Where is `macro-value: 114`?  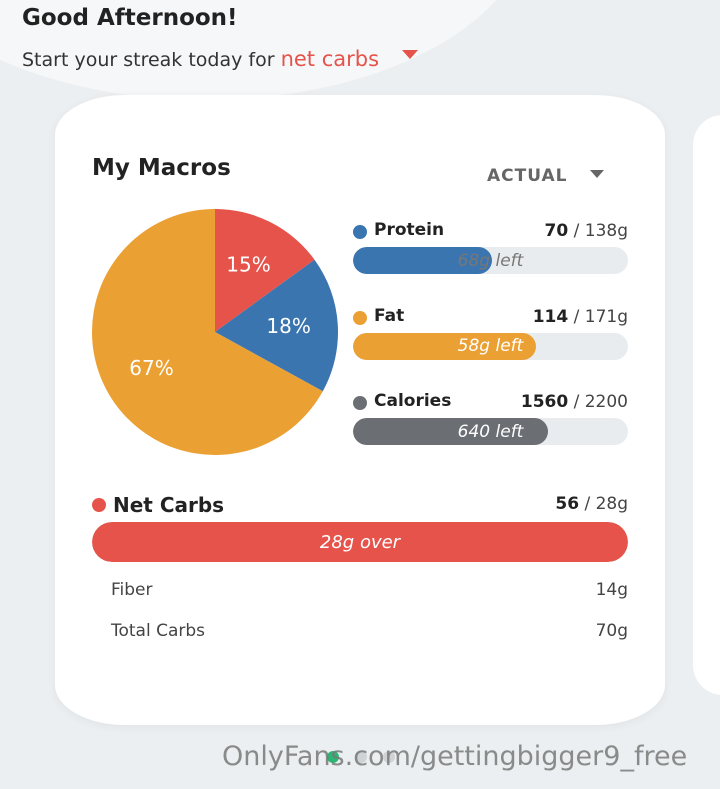 macro-value: 114 is located at coordinates (550, 316).